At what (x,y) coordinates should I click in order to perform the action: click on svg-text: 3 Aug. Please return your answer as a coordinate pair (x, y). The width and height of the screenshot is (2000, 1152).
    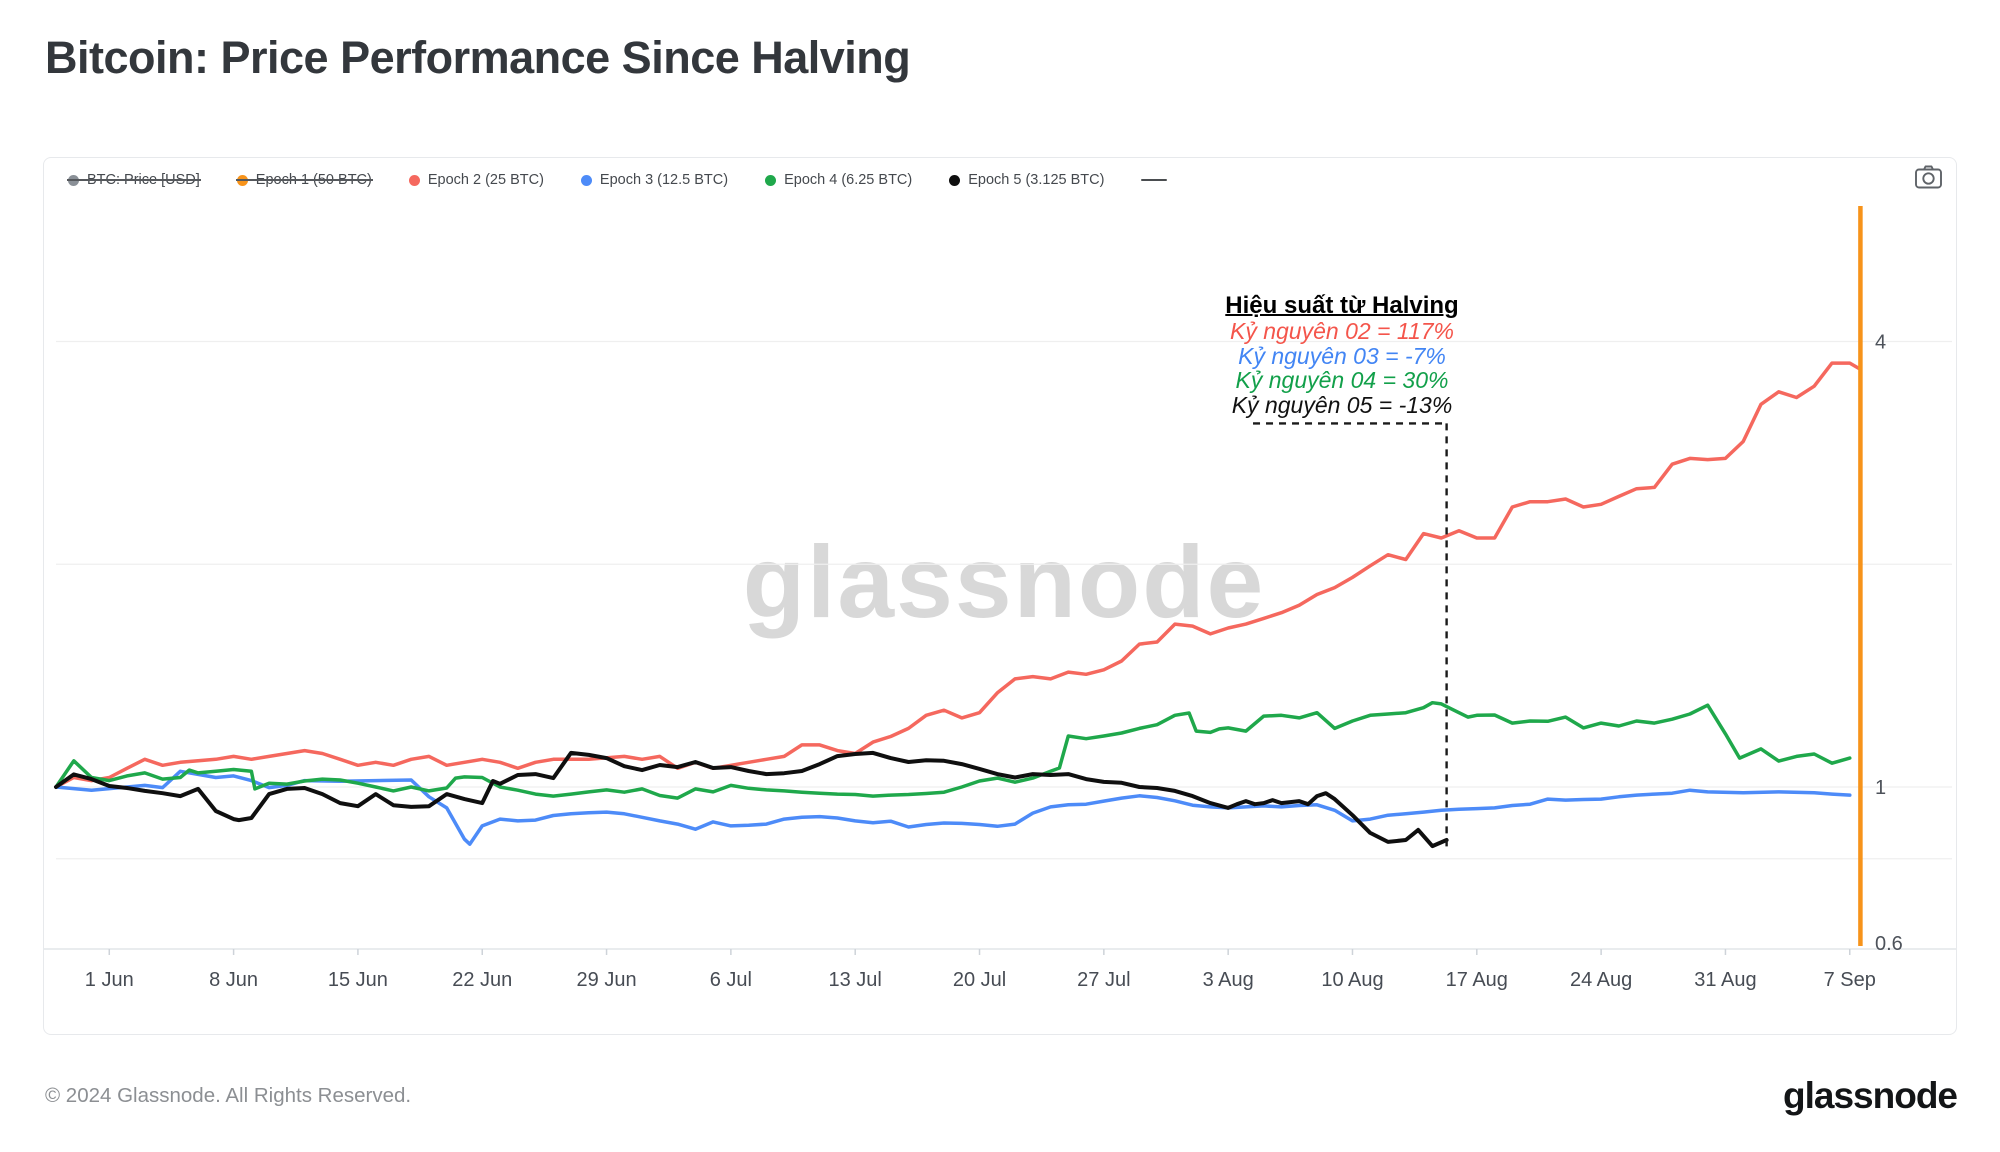
    Looking at the image, I should click on (1228, 980).